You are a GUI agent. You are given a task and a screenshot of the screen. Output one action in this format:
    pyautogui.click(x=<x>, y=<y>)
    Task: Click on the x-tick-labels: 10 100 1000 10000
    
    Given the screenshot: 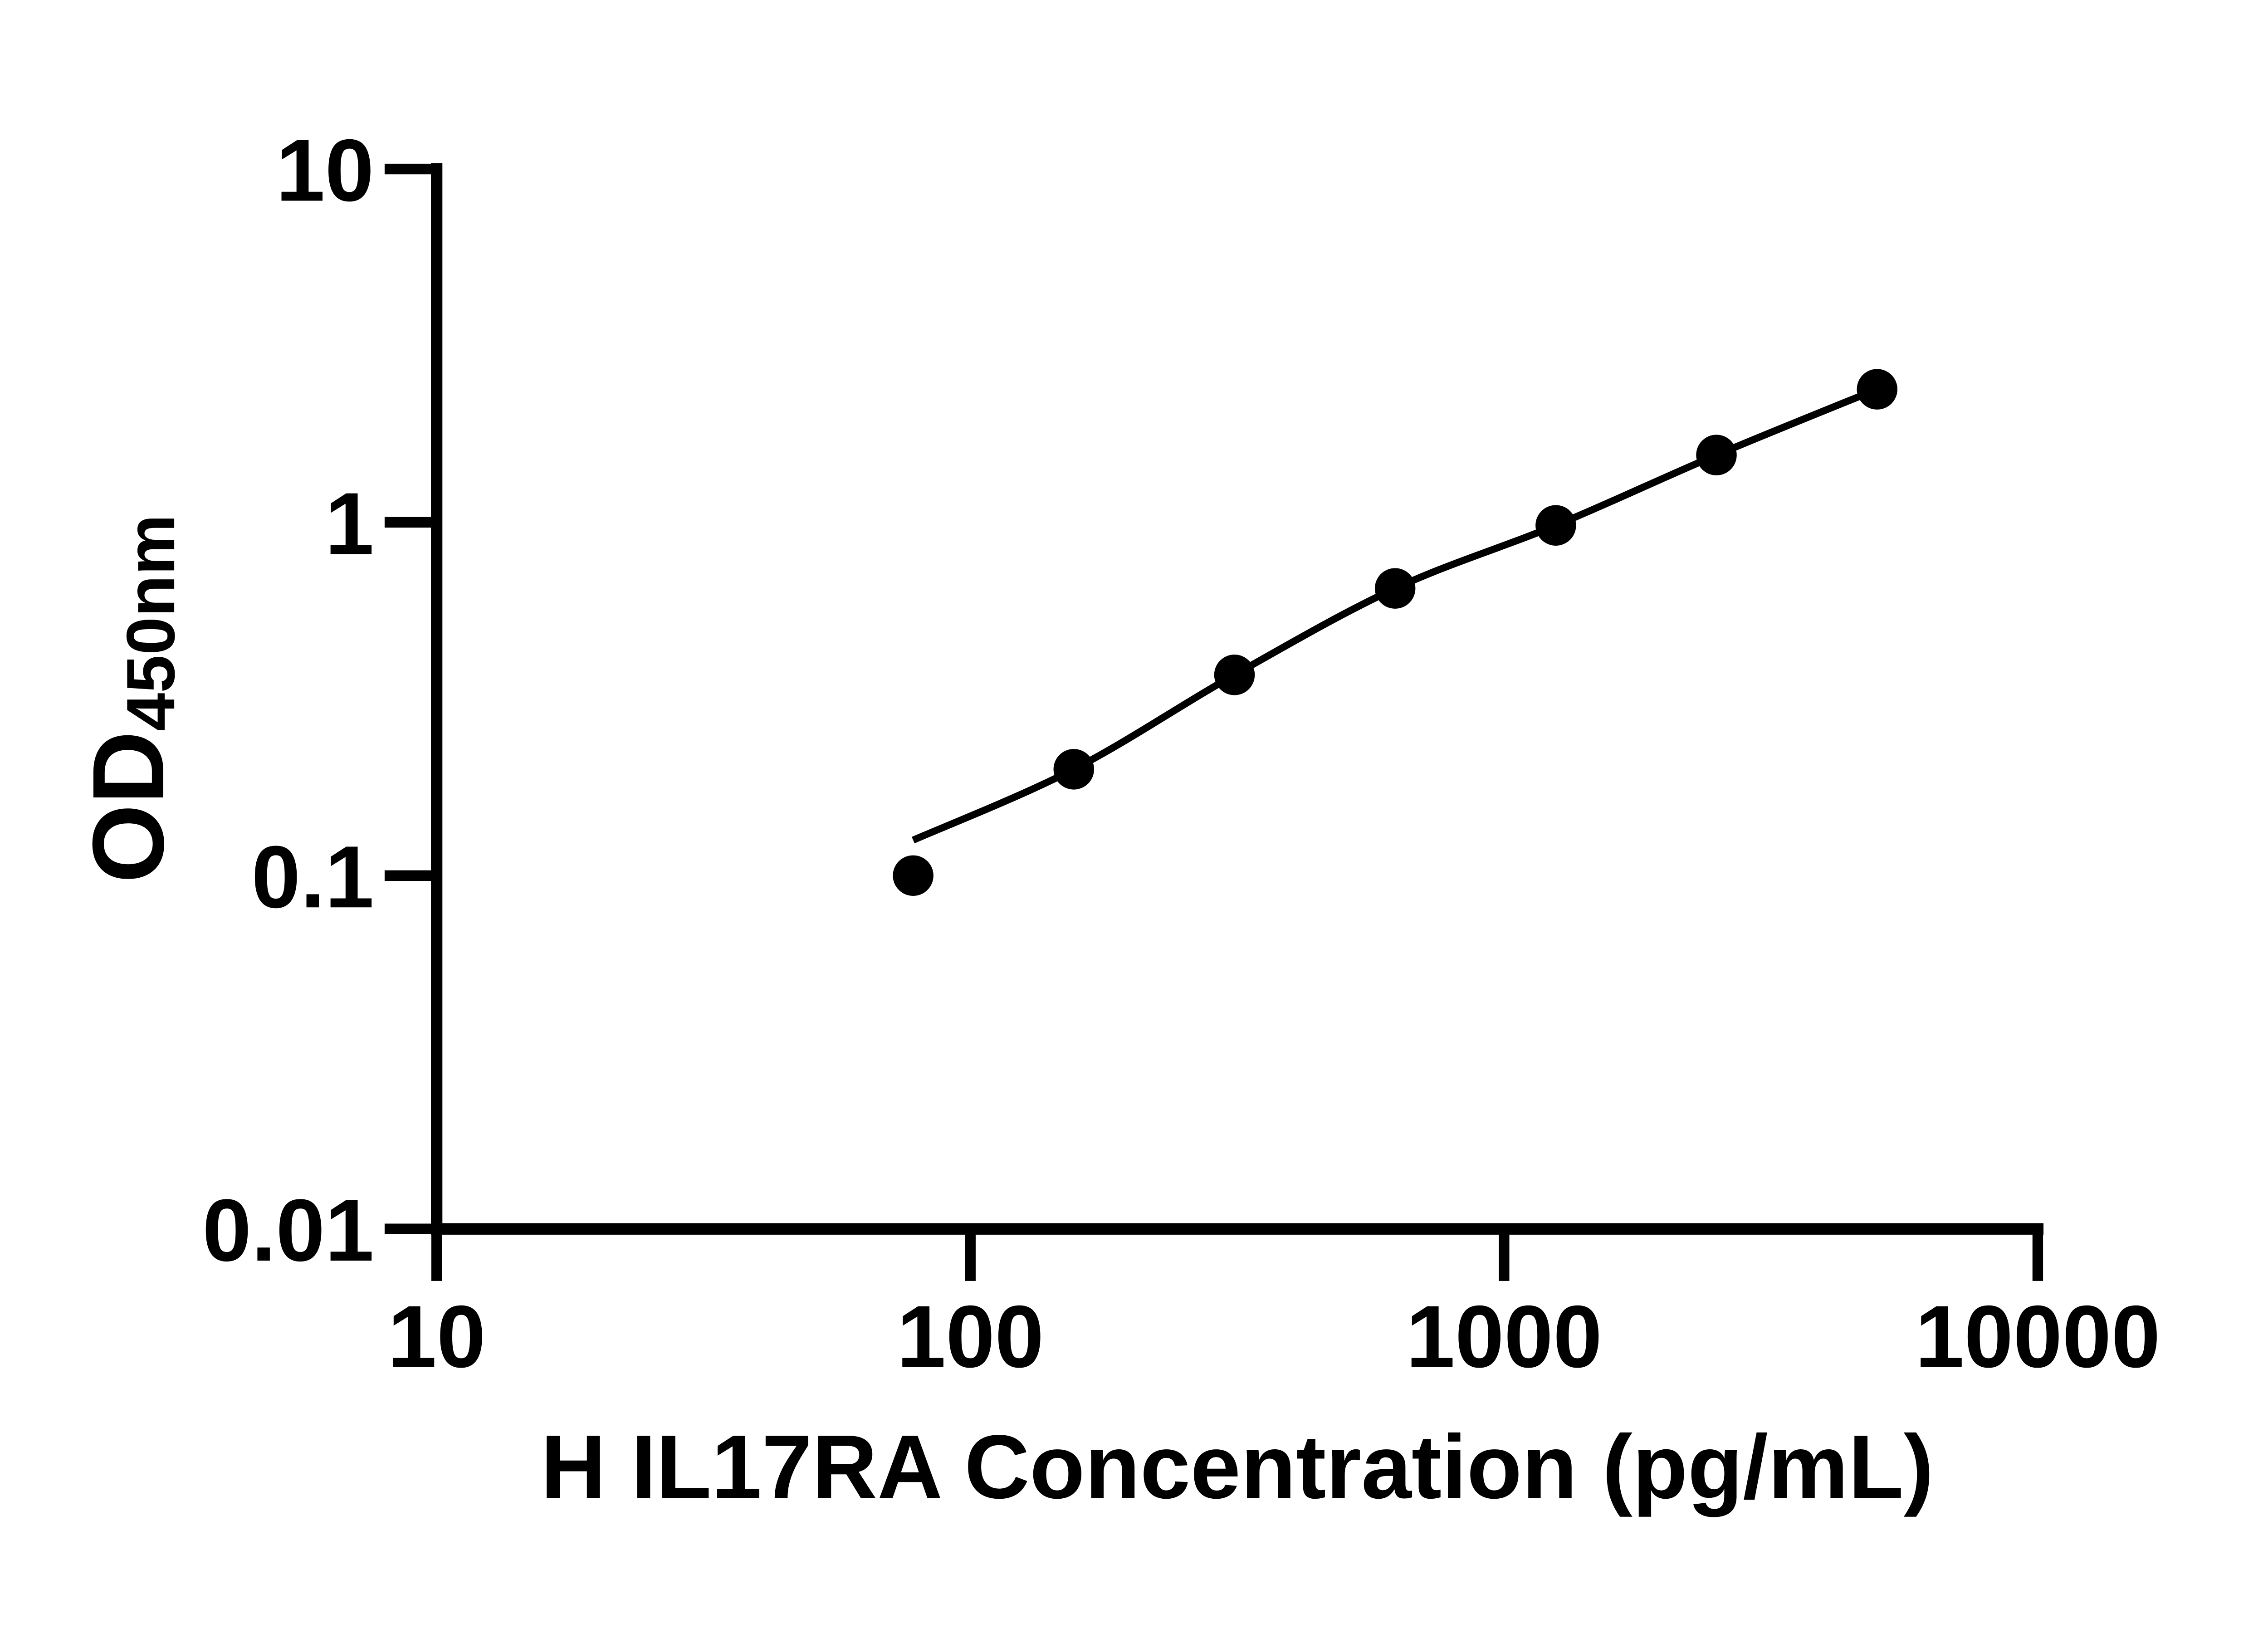 What is the action you would take?
    pyautogui.click(x=1274, y=1337)
    